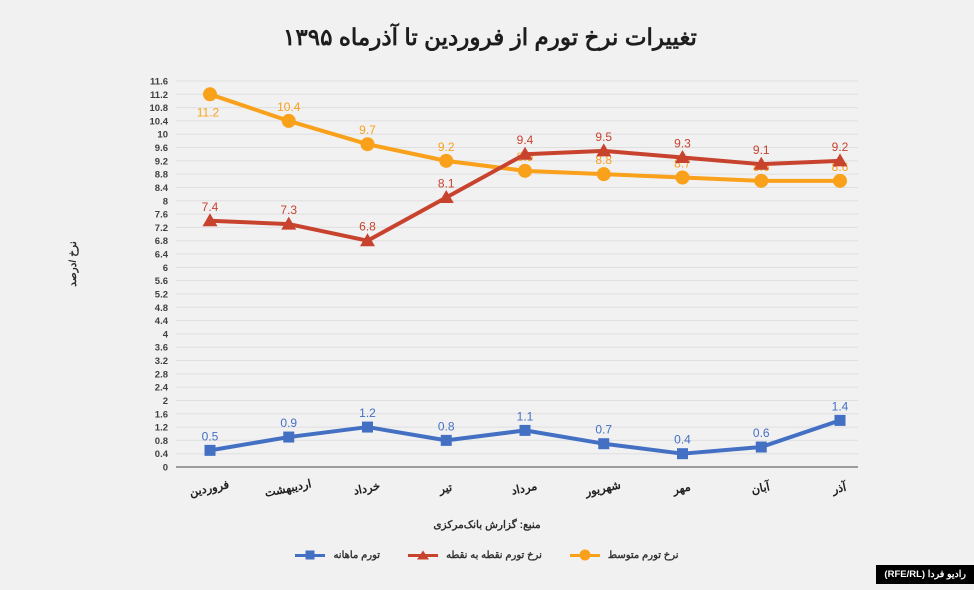 Image resolution: width=974 pixels, height=590 pixels. I want to click on y-axis-tick-label: 2, so click(165, 401).